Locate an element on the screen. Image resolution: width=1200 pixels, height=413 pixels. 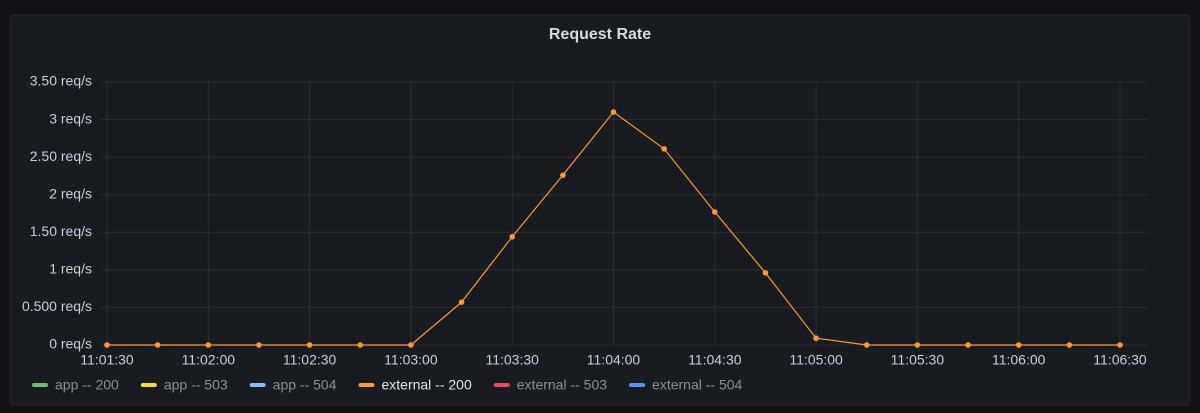
y-tick-label: 2 req/s is located at coordinates (70, 193).